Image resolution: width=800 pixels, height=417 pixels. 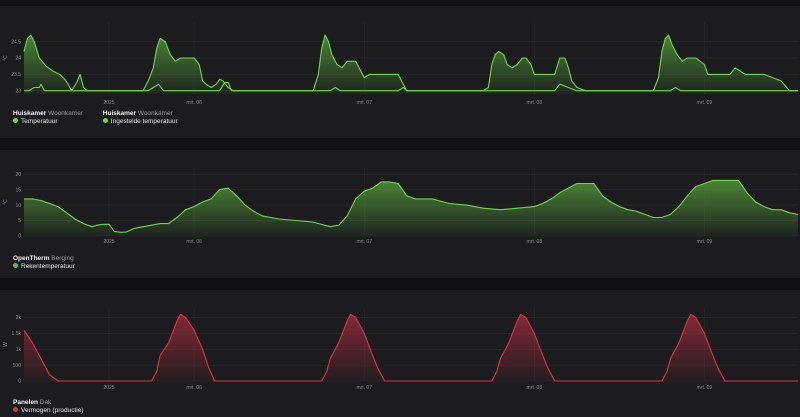 What do you see at coordinates (19, 350) in the screenshot?
I see `y-tick-label: 1k` at bounding box center [19, 350].